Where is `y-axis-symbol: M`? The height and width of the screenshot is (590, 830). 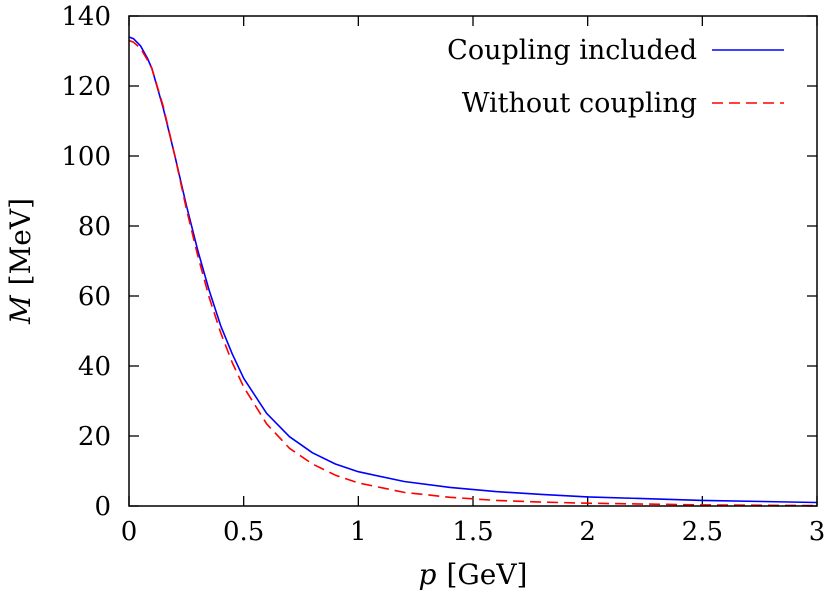
y-axis-symbol: M is located at coordinates (20, 309).